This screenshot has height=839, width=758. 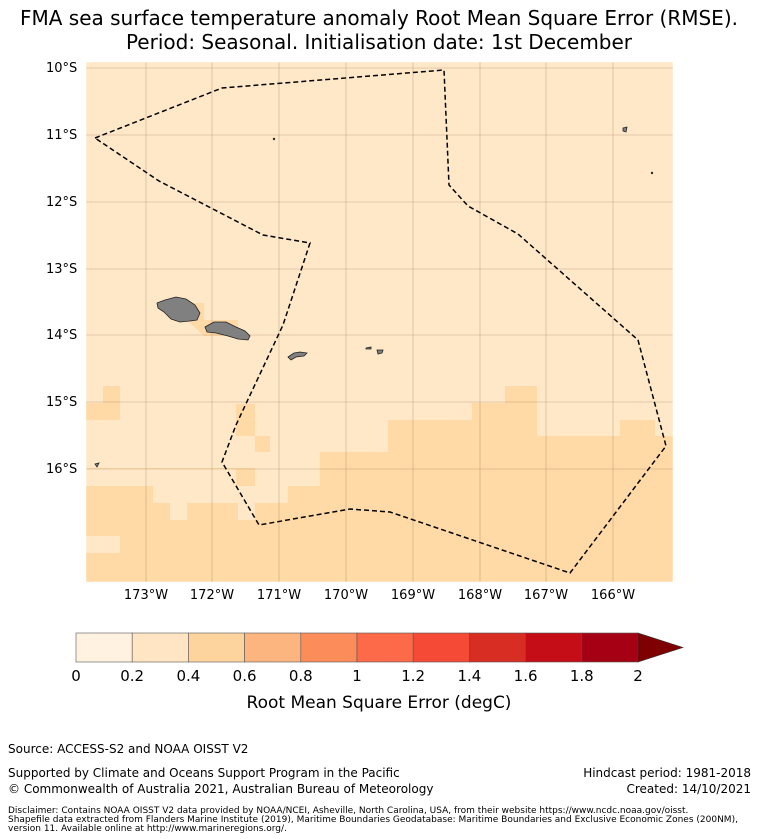 I want to click on created-date: Created: 14/10/2021, so click(x=688, y=789).